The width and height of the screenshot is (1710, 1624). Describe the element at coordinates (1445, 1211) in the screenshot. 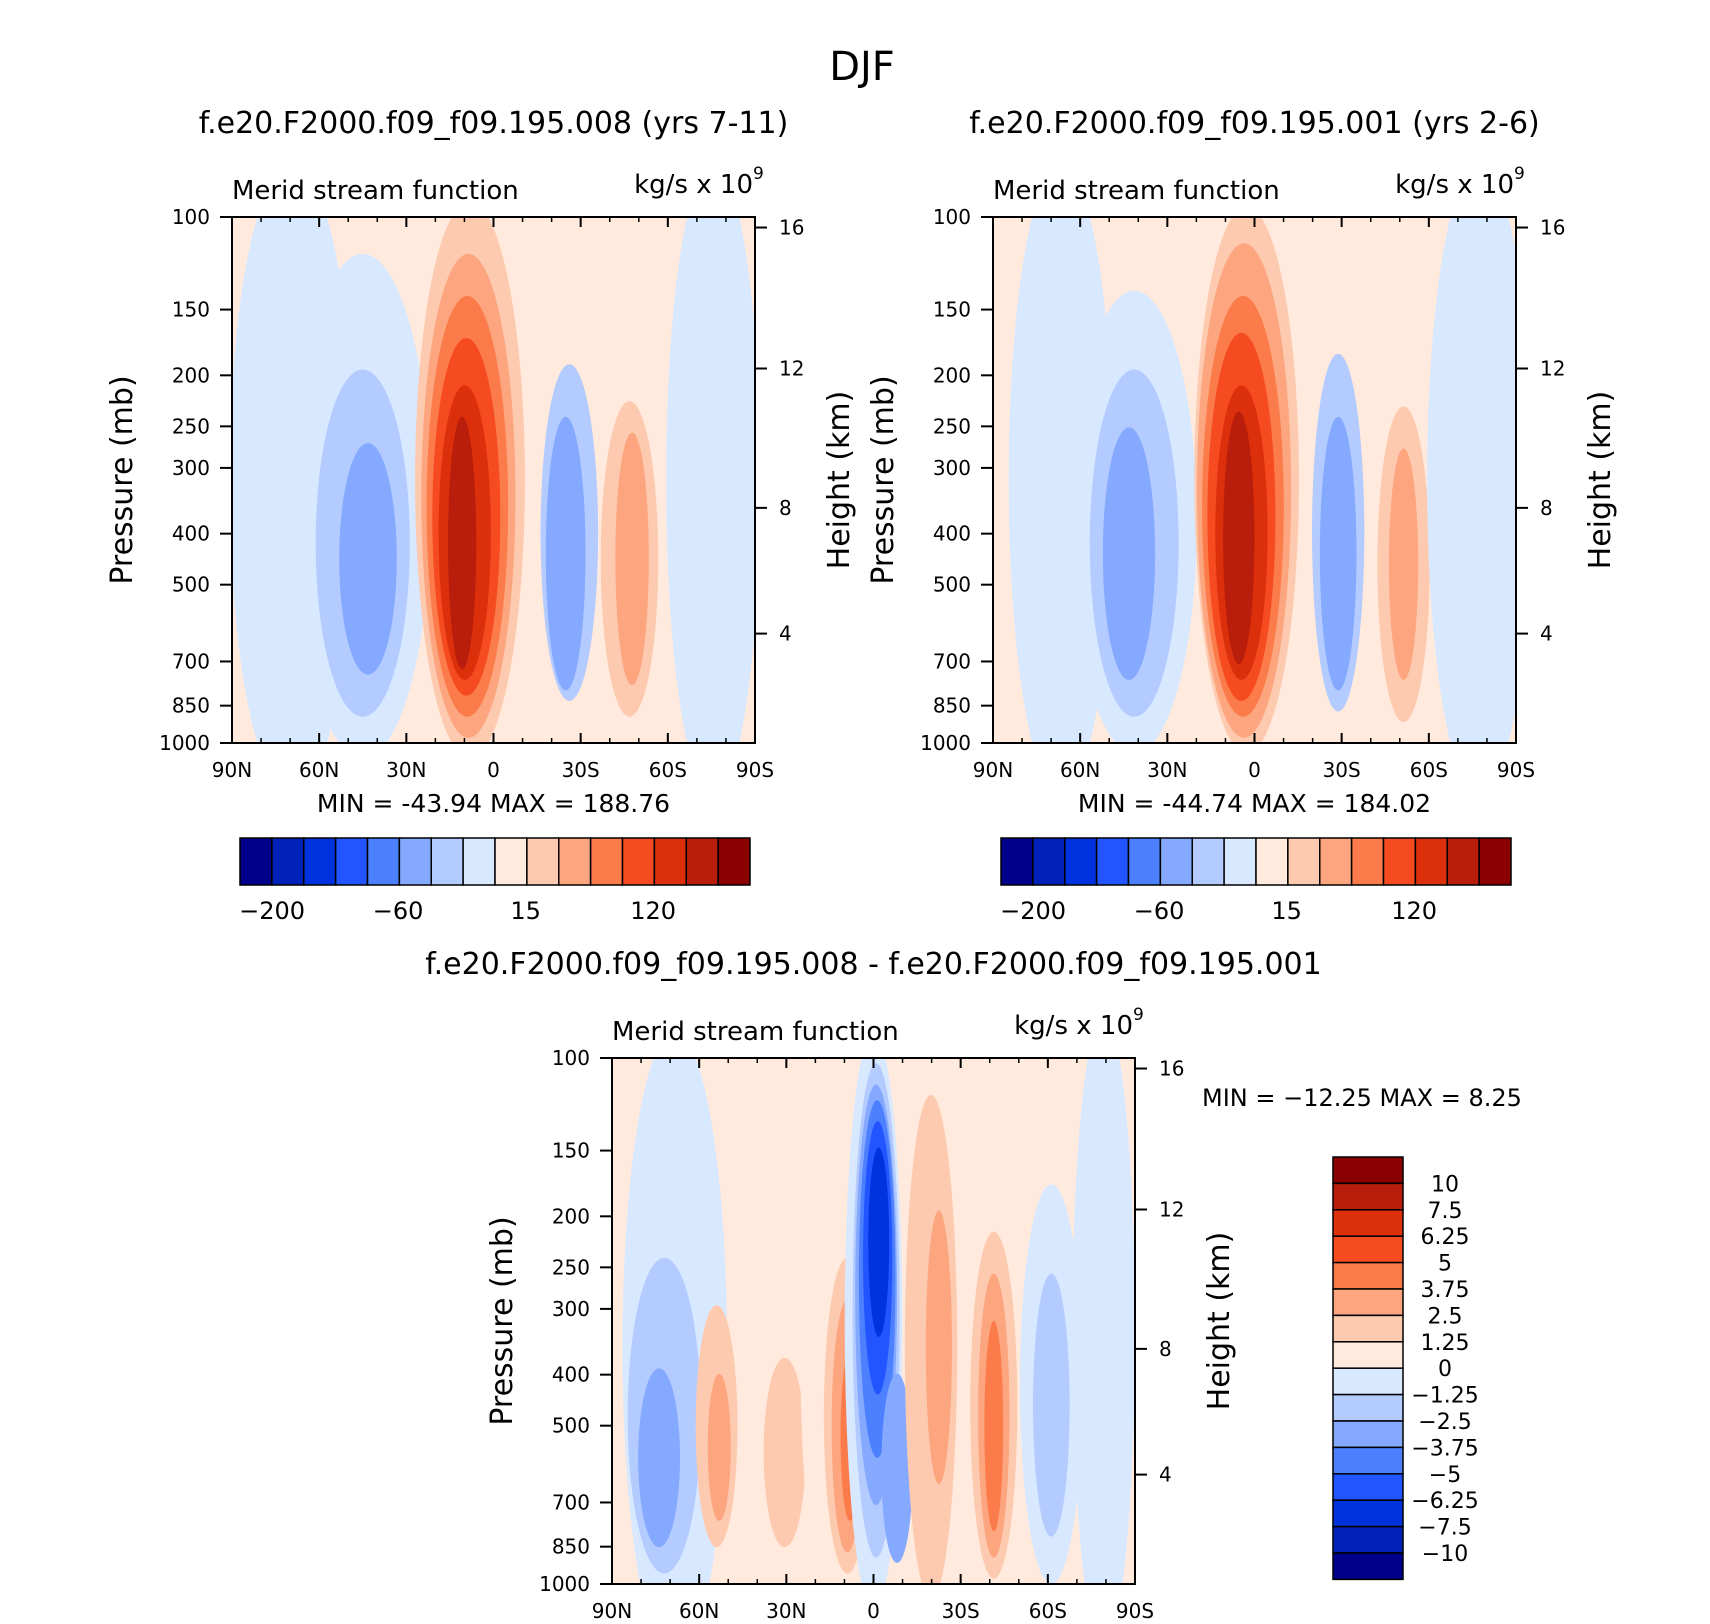

I see `colorbar-label: 7.5` at that location.